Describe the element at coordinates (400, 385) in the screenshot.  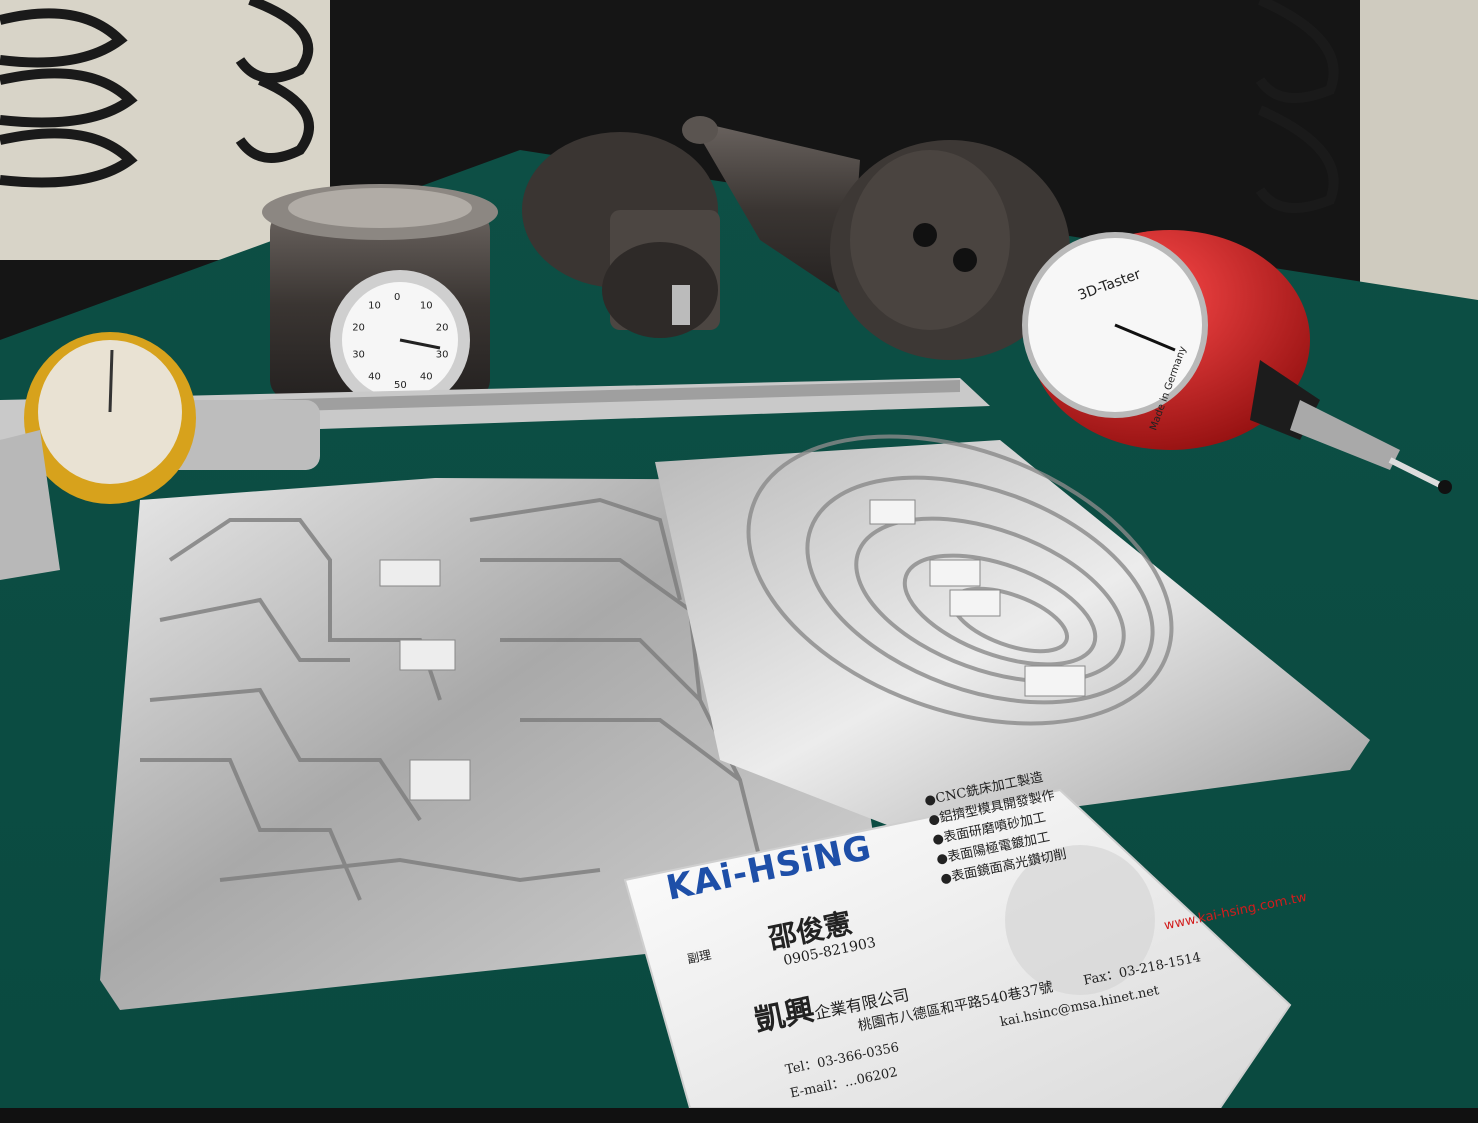
I see `dial-number: 50` at that location.